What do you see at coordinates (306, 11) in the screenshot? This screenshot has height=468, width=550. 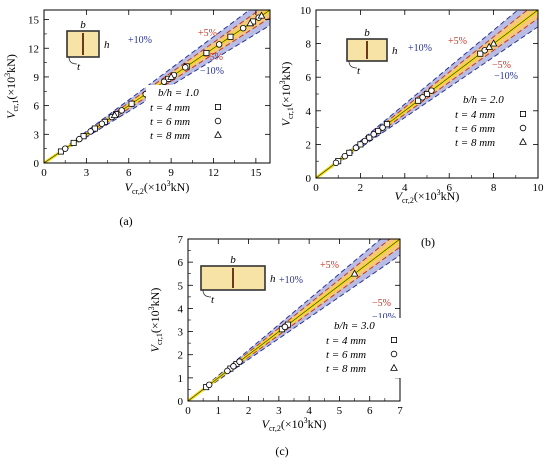 I see `y-tick-label: 10` at bounding box center [306, 11].